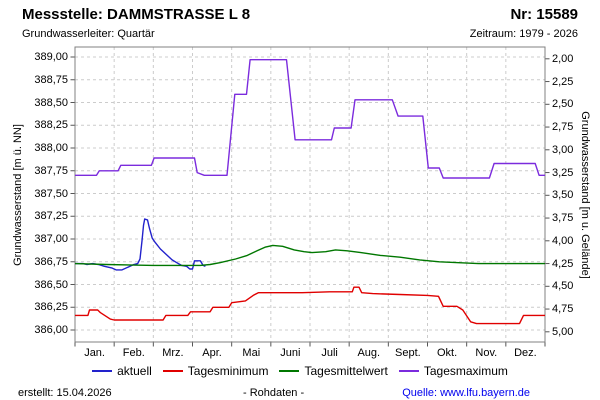  What do you see at coordinates (544, 14) in the screenshot?
I see `station-number: Nr: 15589` at bounding box center [544, 14].